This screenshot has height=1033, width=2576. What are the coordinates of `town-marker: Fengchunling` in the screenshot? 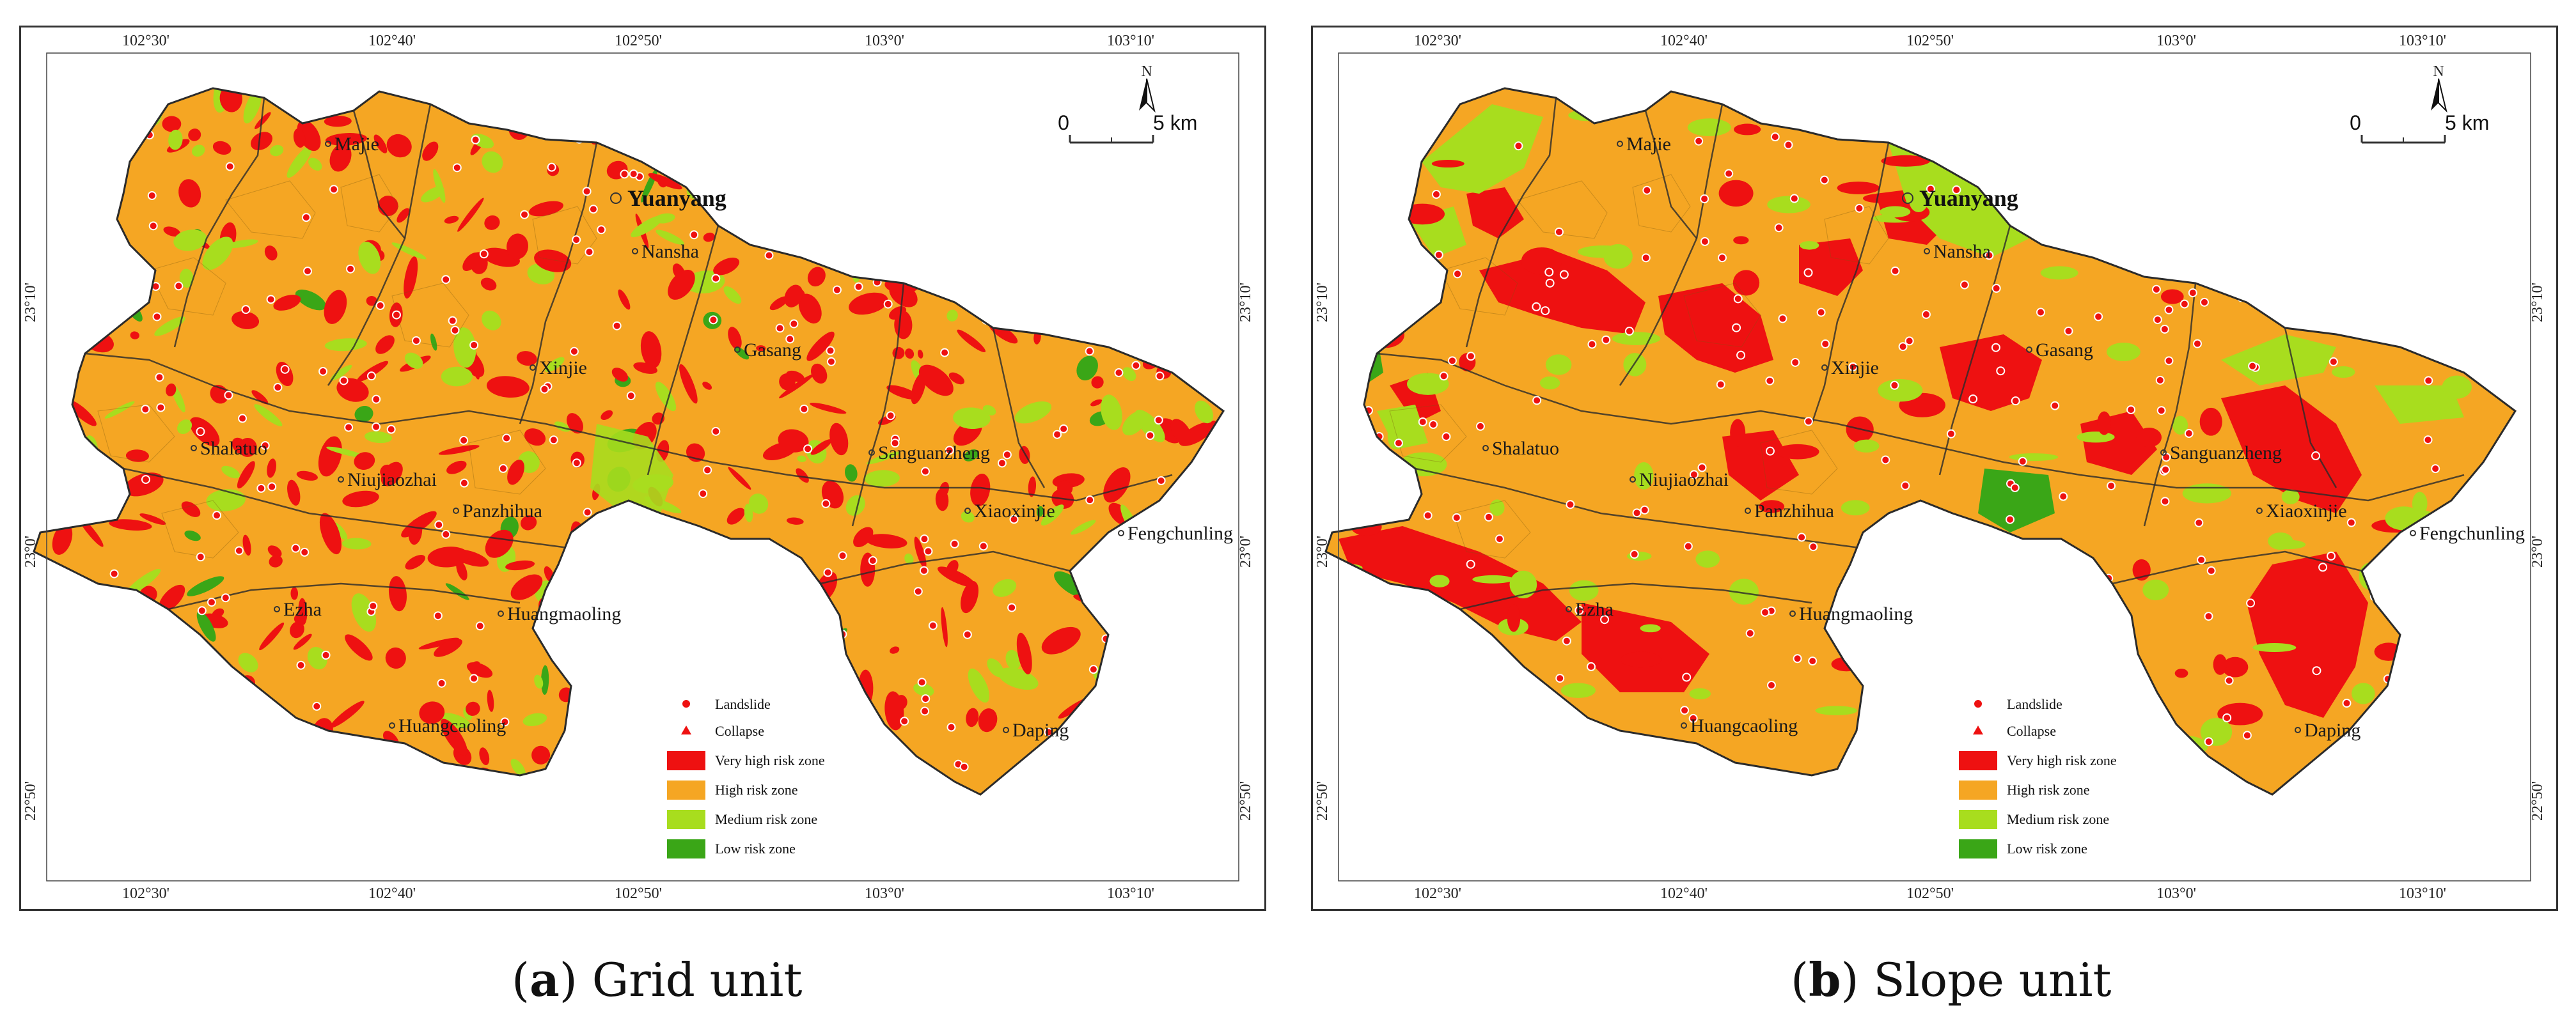 It's located at (2467, 533).